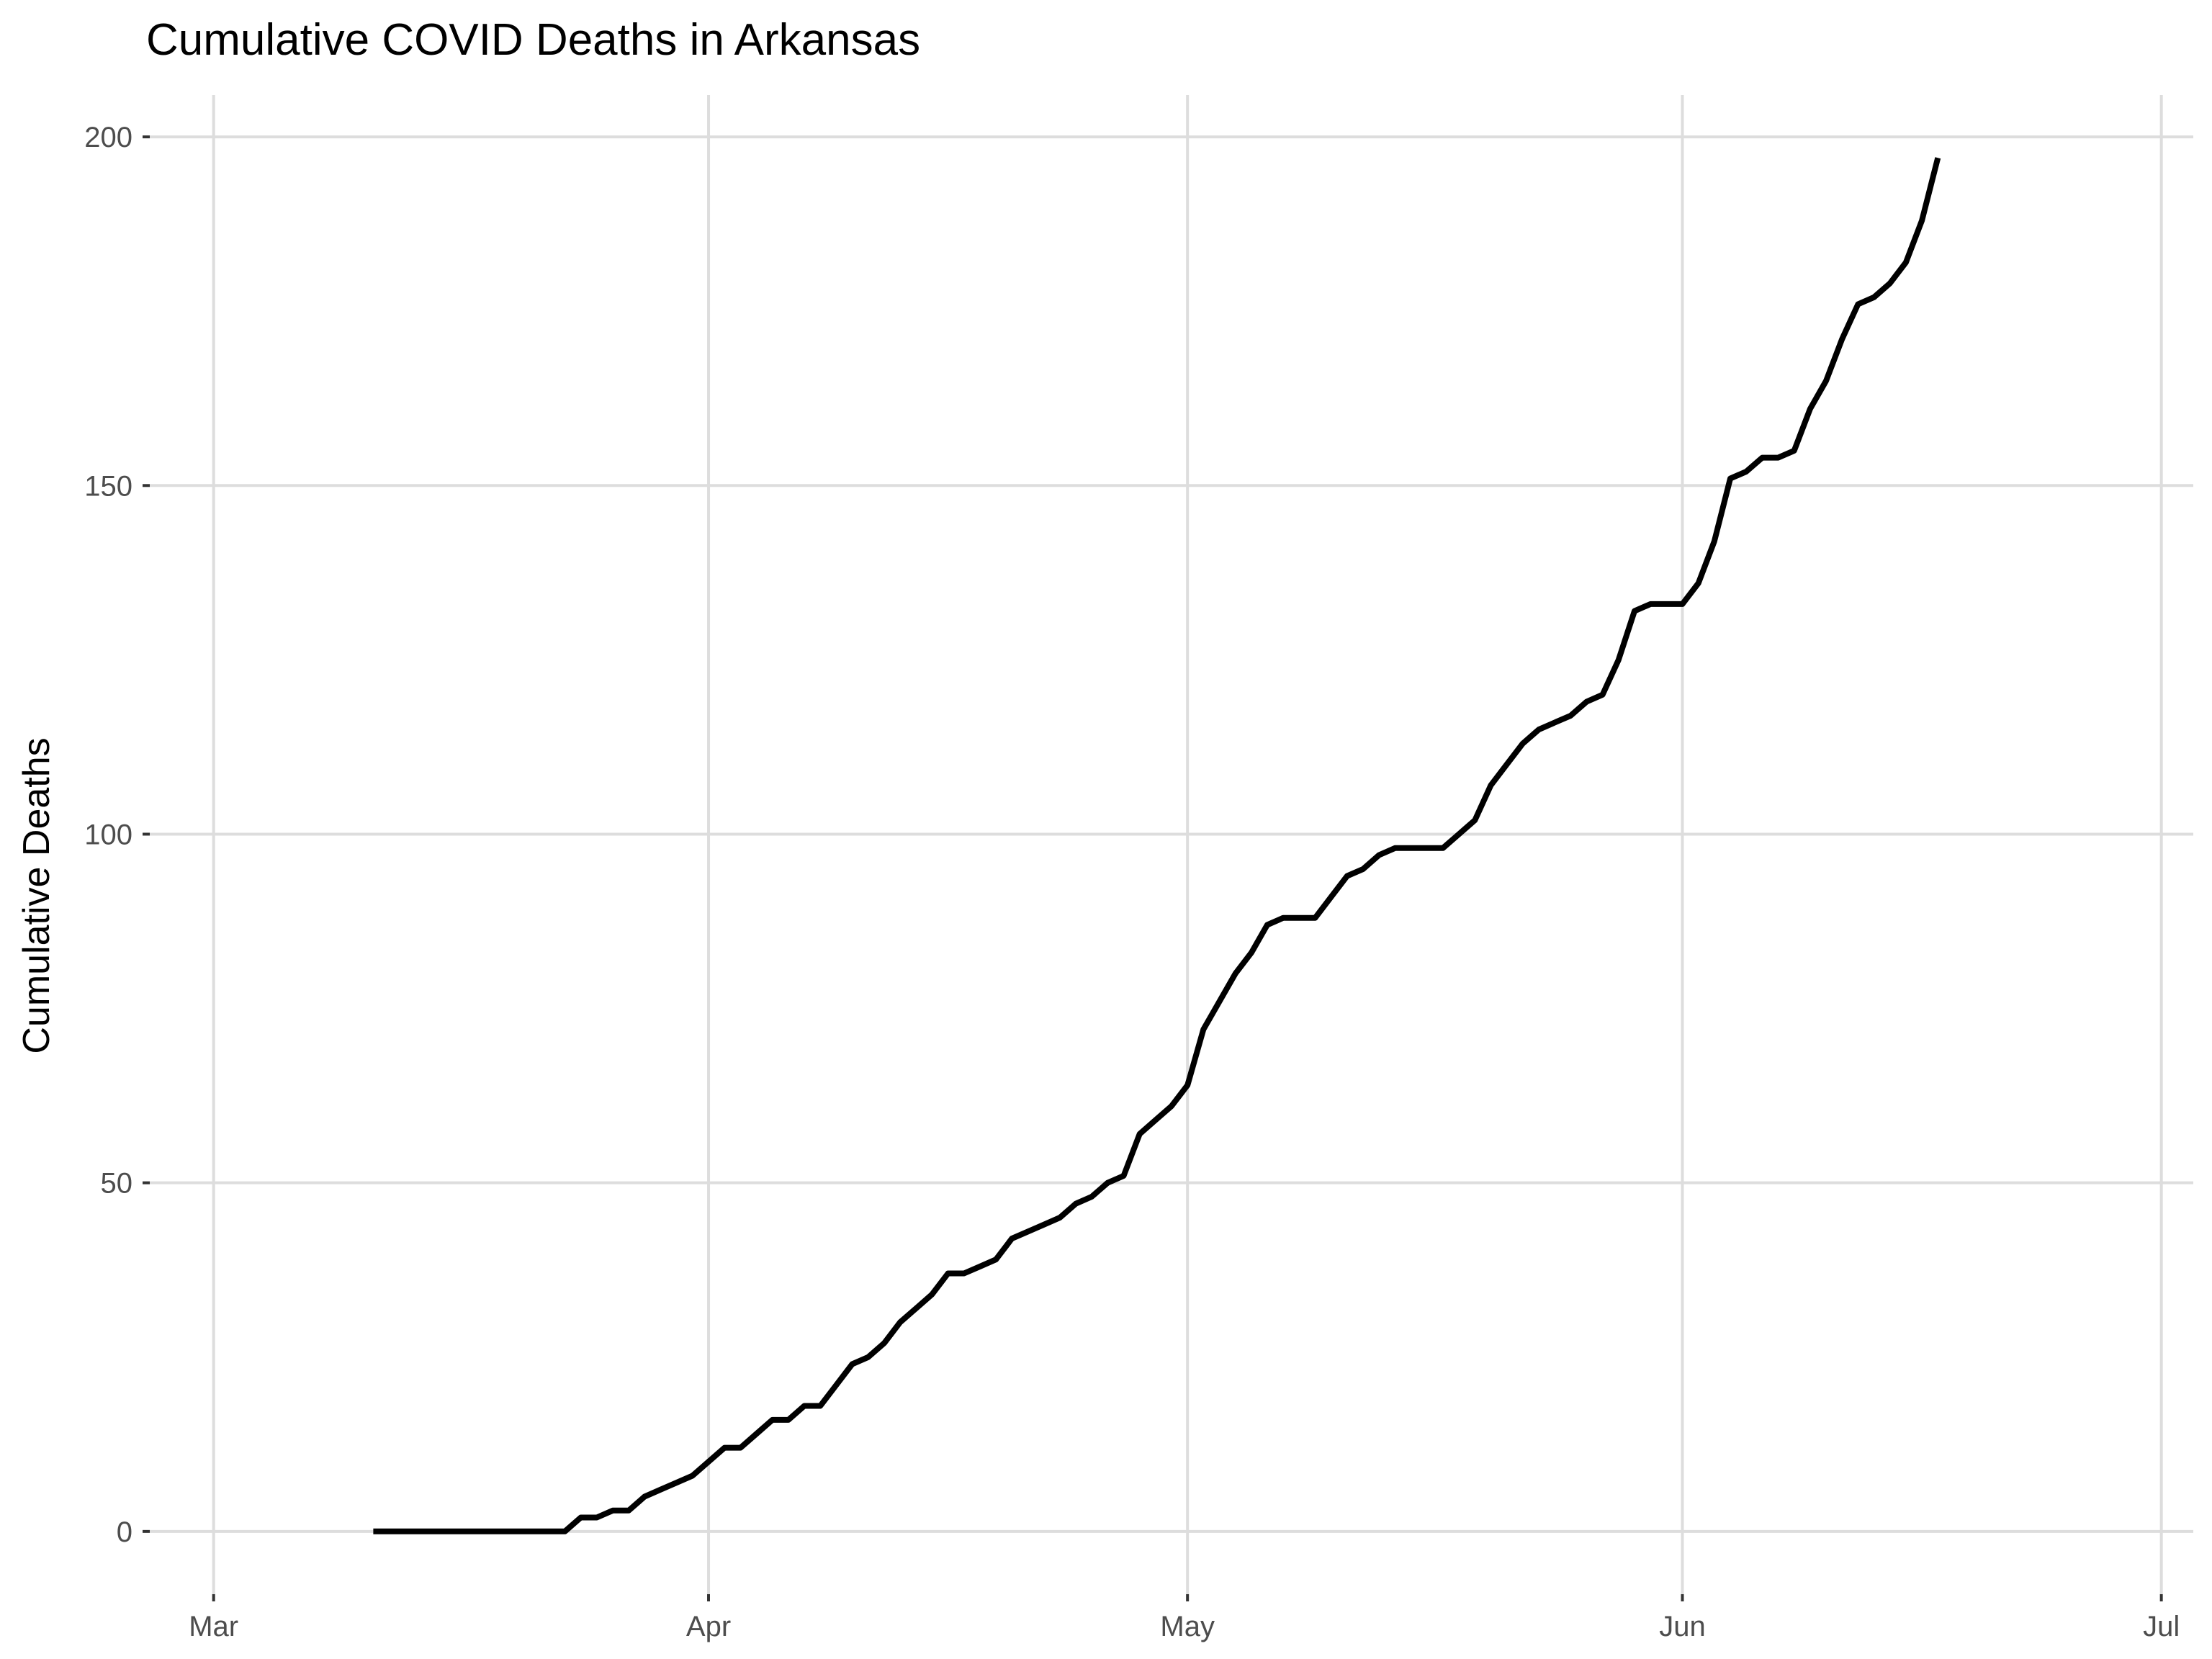  Describe the element at coordinates (108, 835) in the screenshot. I see `y-tick-label: 100` at that location.